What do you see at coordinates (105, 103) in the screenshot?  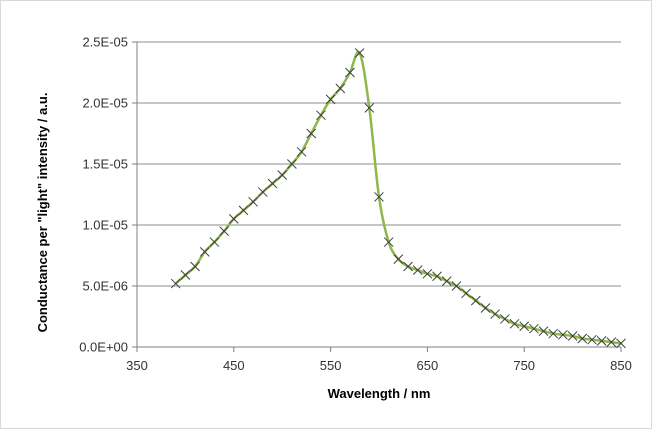 I see `y-tick-label-4: 2.0E-05` at bounding box center [105, 103].